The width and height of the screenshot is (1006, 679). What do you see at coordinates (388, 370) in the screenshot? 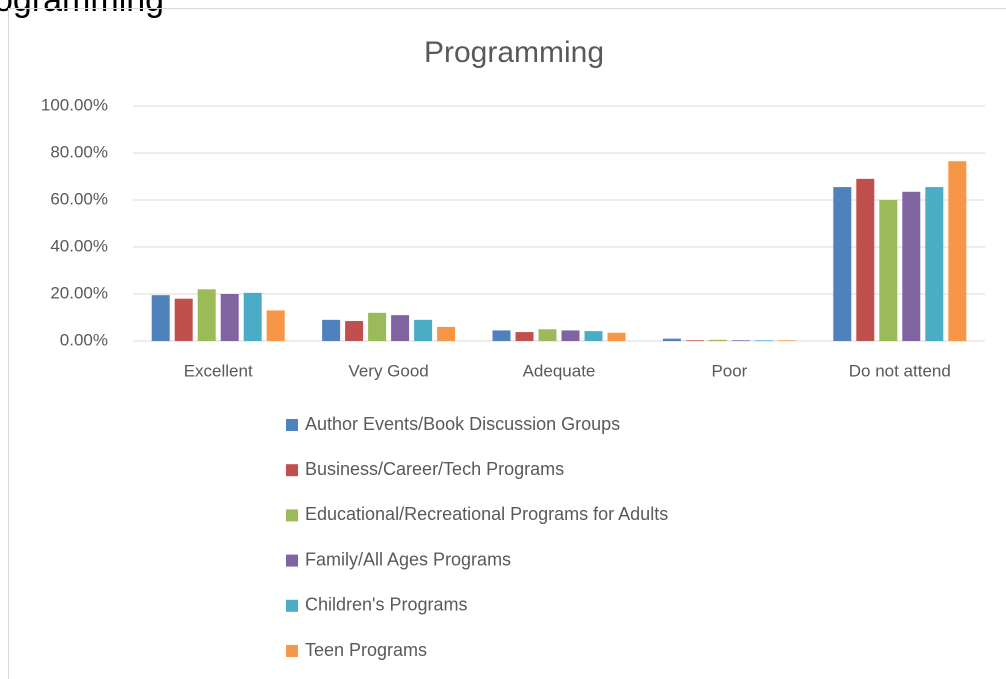
I see `x-tick-label: Very Good` at bounding box center [388, 370].